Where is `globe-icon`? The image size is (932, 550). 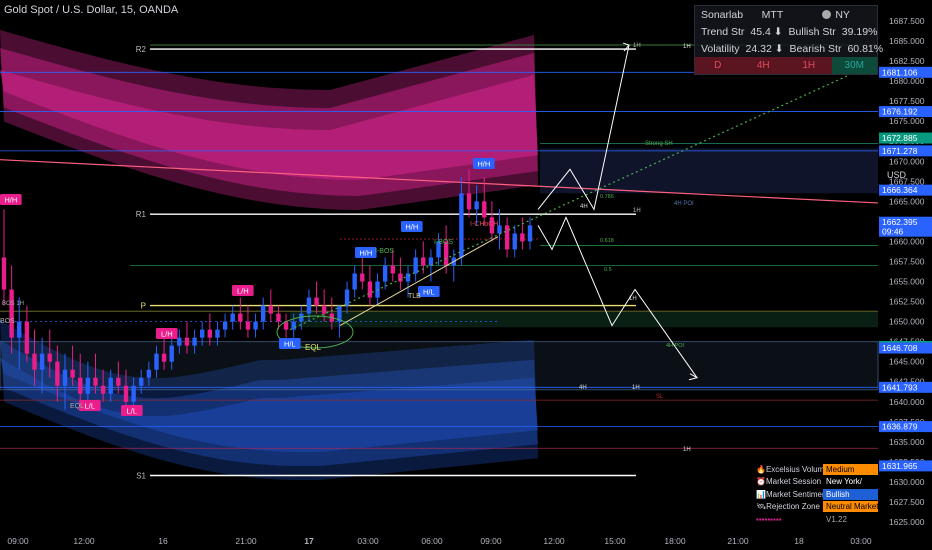 globe-icon is located at coordinates (827, 14).